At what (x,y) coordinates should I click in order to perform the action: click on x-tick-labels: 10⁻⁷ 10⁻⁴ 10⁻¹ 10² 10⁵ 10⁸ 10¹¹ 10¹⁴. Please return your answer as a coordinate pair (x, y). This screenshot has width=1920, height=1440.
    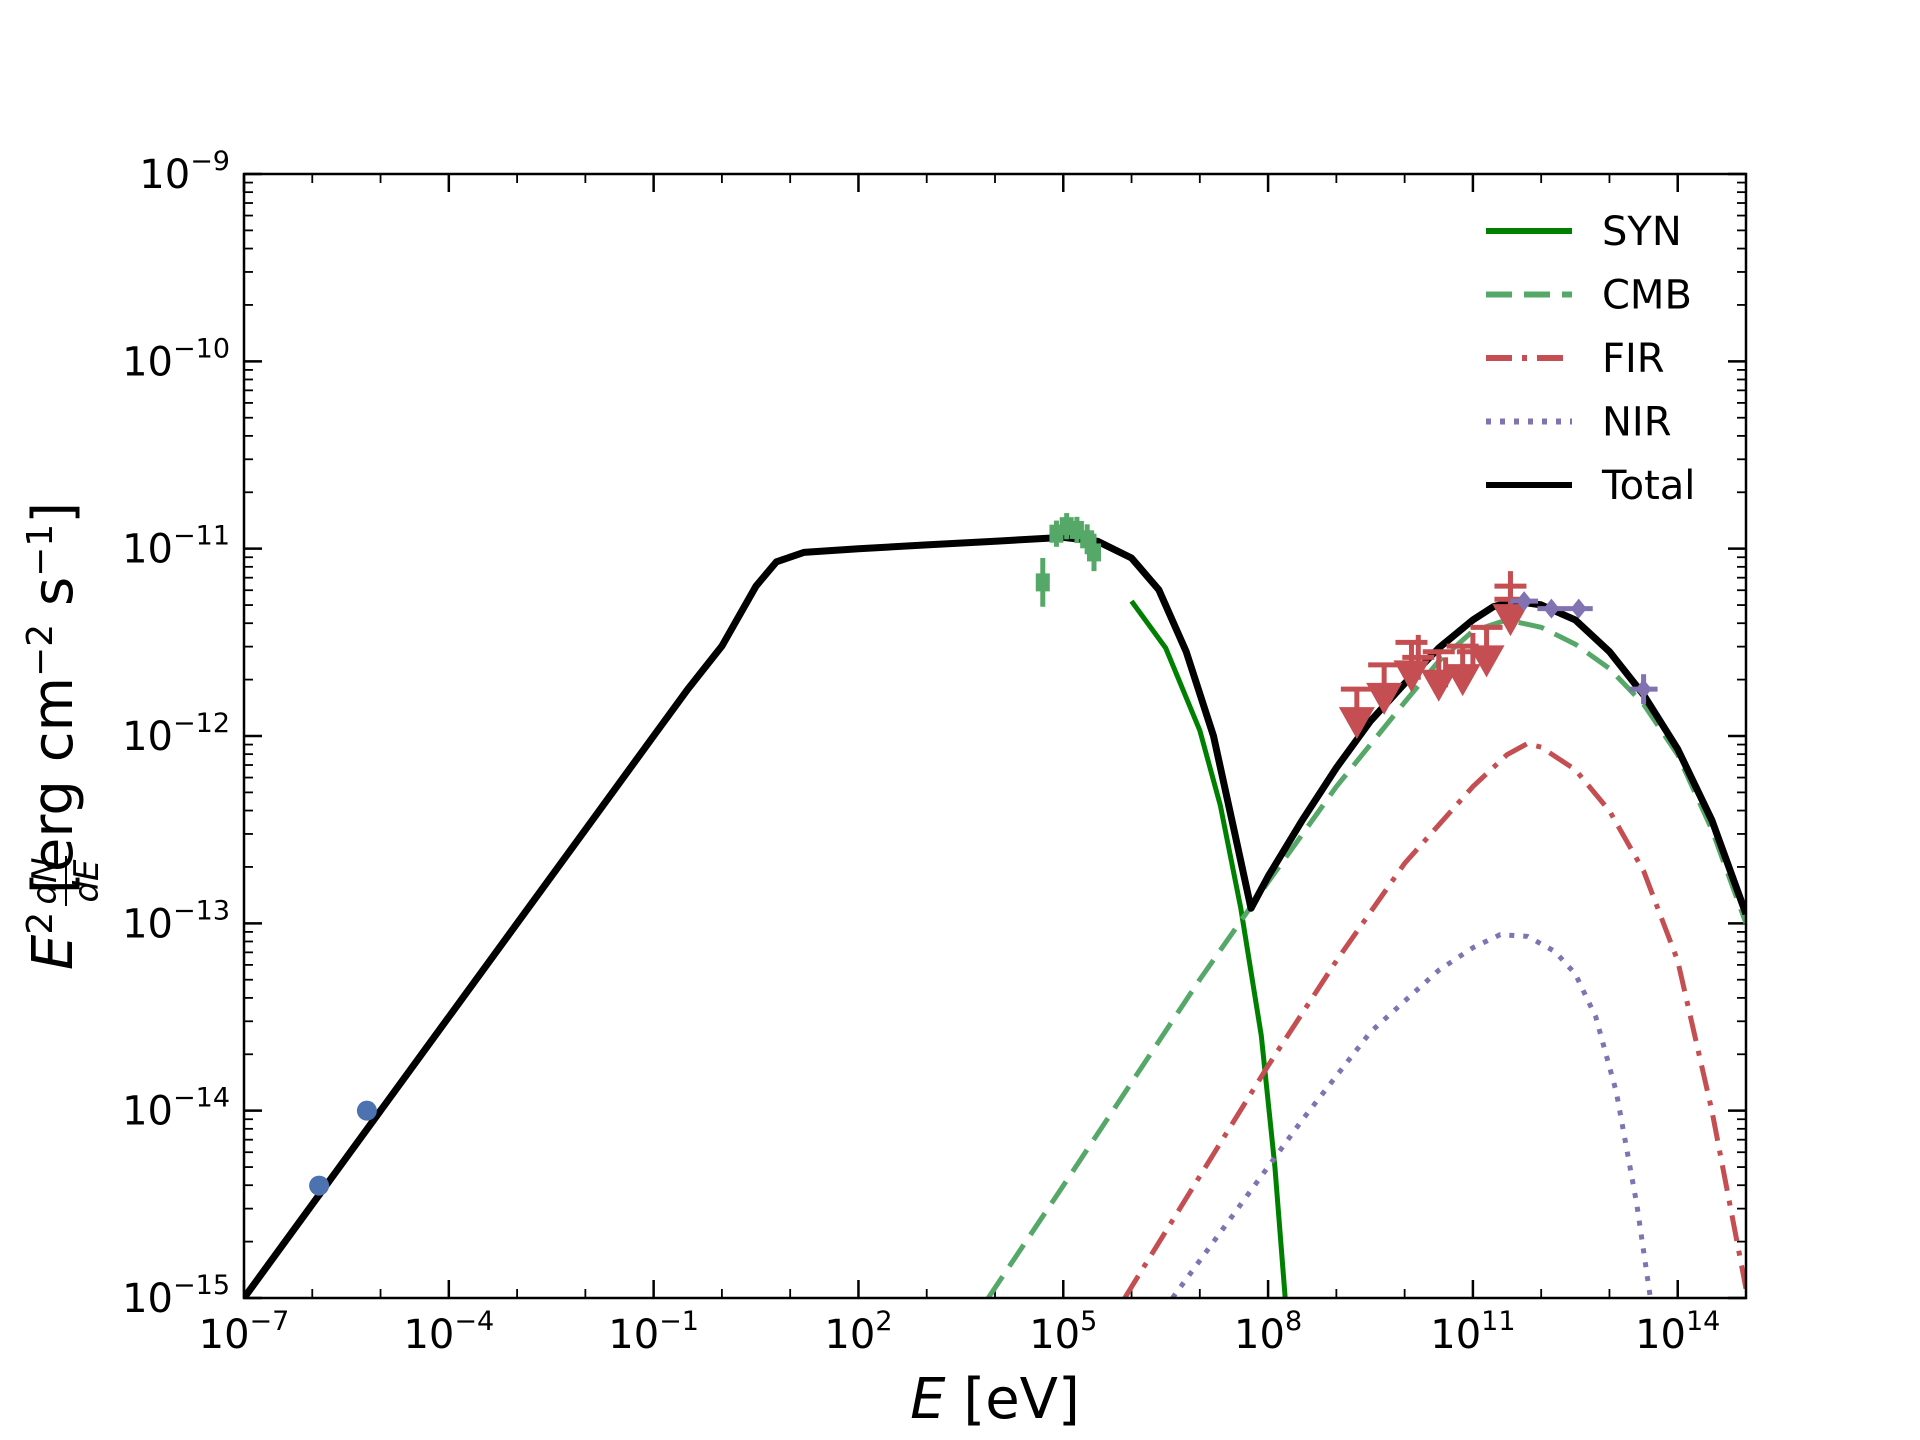
    Looking at the image, I should click on (960, 1332).